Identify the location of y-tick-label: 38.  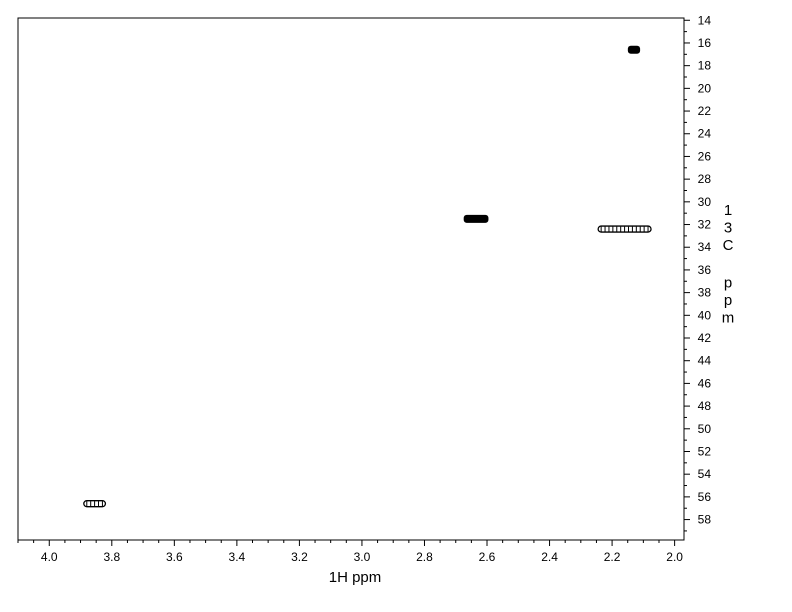
(705, 293).